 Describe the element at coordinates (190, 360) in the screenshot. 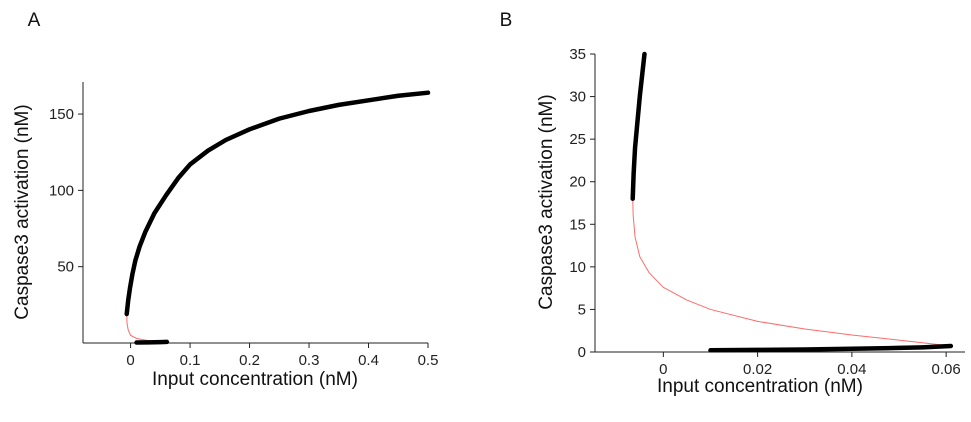

I see `x-tick-label: 0.1` at that location.